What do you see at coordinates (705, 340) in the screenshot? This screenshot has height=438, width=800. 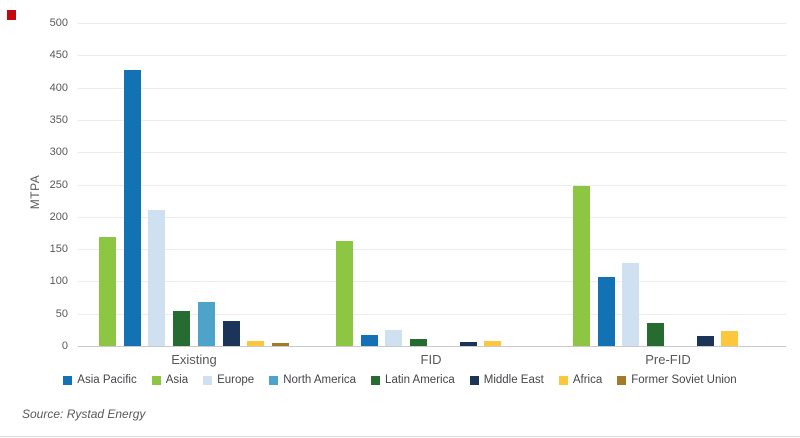 I see `bar-middle-east-pre-fid` at bounding box center [705, 340].